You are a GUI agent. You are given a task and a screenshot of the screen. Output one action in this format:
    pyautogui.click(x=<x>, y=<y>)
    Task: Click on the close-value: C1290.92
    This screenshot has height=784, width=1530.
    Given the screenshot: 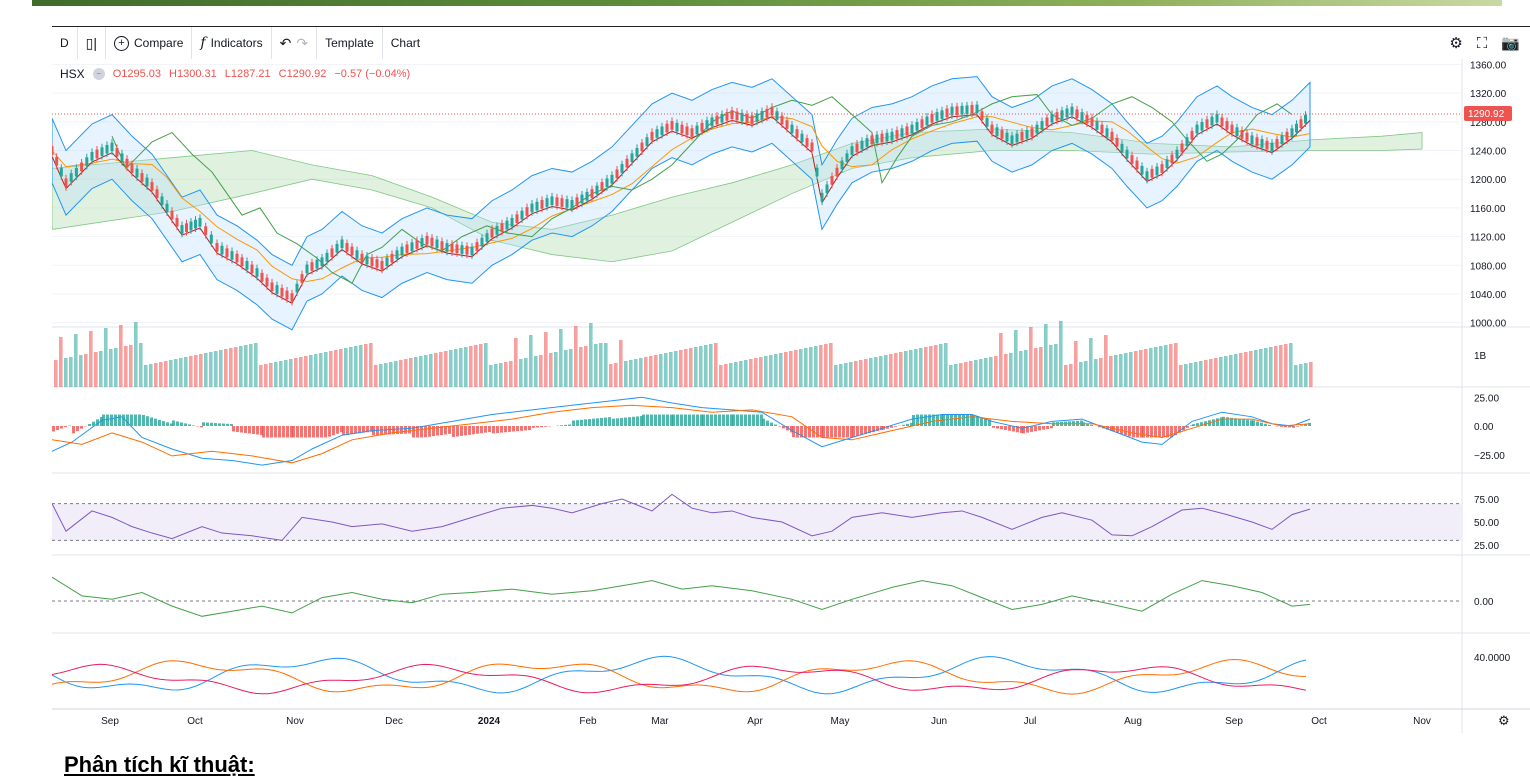 What is the action you would take?
    pyautogui.click(x=302, y=74)
    